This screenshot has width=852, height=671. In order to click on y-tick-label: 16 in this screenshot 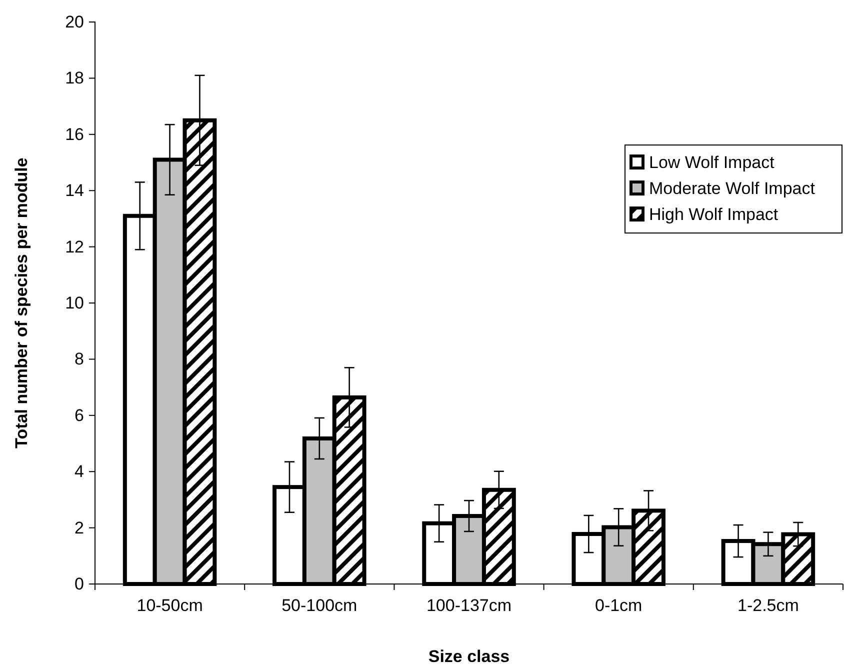, I will do `click(74, 134)`.